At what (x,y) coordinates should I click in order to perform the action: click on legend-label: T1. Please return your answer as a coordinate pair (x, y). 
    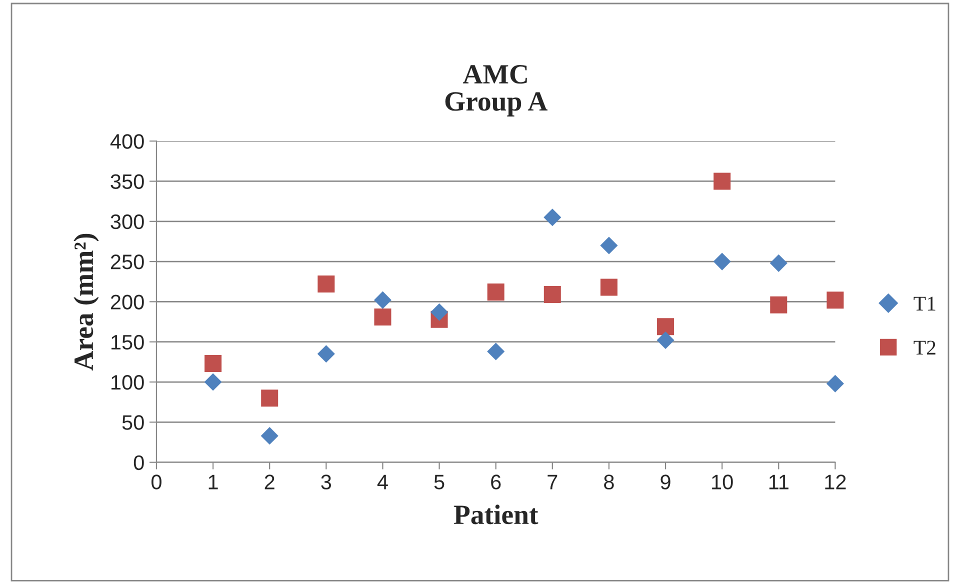
    Looking at the image, I should click on (925, 303).